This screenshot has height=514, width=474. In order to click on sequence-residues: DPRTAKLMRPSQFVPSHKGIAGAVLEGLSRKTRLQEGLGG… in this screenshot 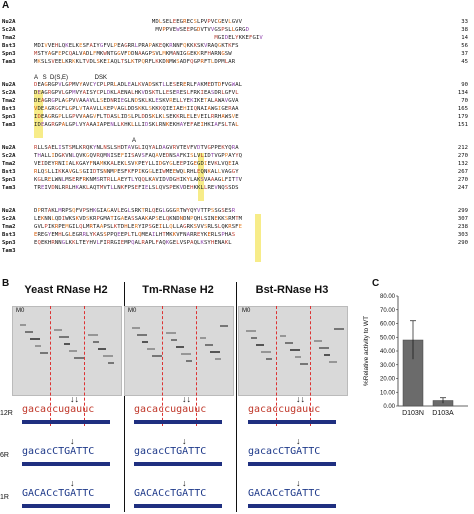, I will do `click(135, 211)`.